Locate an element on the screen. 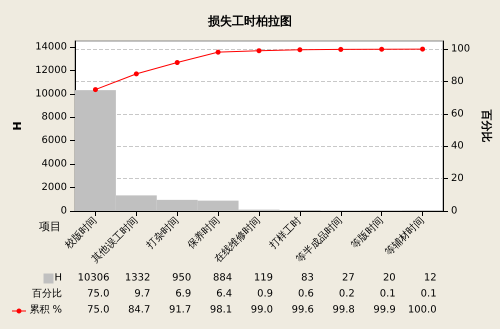 This screenshot has width=500, height=329. y-tick-label: 4000 is located at coordinates (54, 164).